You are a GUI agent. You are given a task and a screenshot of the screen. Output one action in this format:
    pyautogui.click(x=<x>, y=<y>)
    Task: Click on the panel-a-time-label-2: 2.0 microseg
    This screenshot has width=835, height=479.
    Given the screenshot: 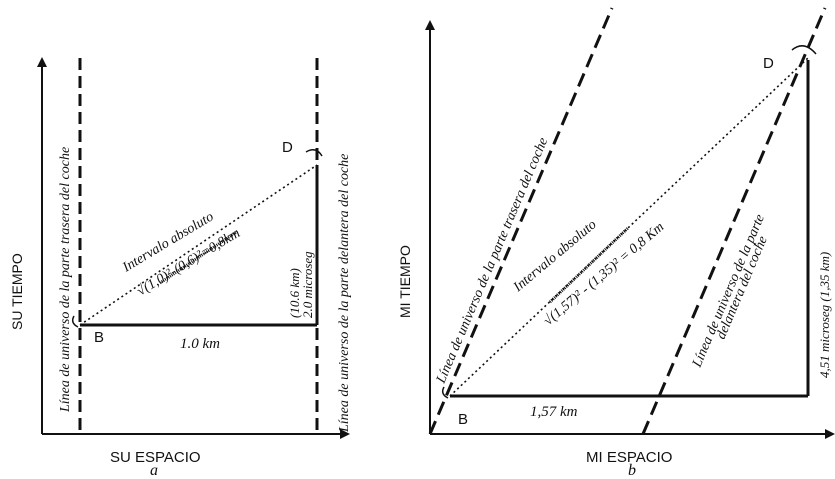 What is the action you would take?
    pyautogui.click(x=307, y=284)
    